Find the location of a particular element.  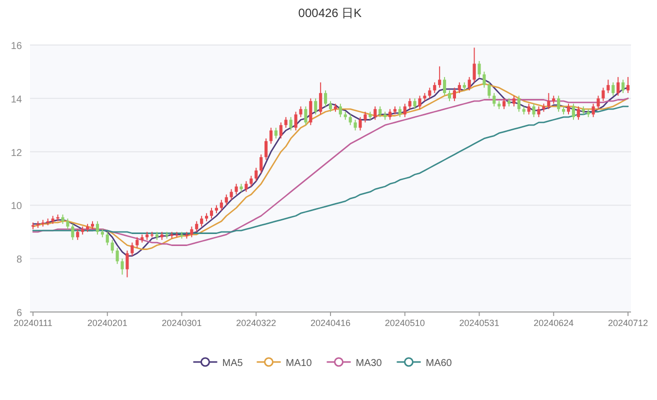

x-tick-label: 20240111 is located at coordinates (33, 323).